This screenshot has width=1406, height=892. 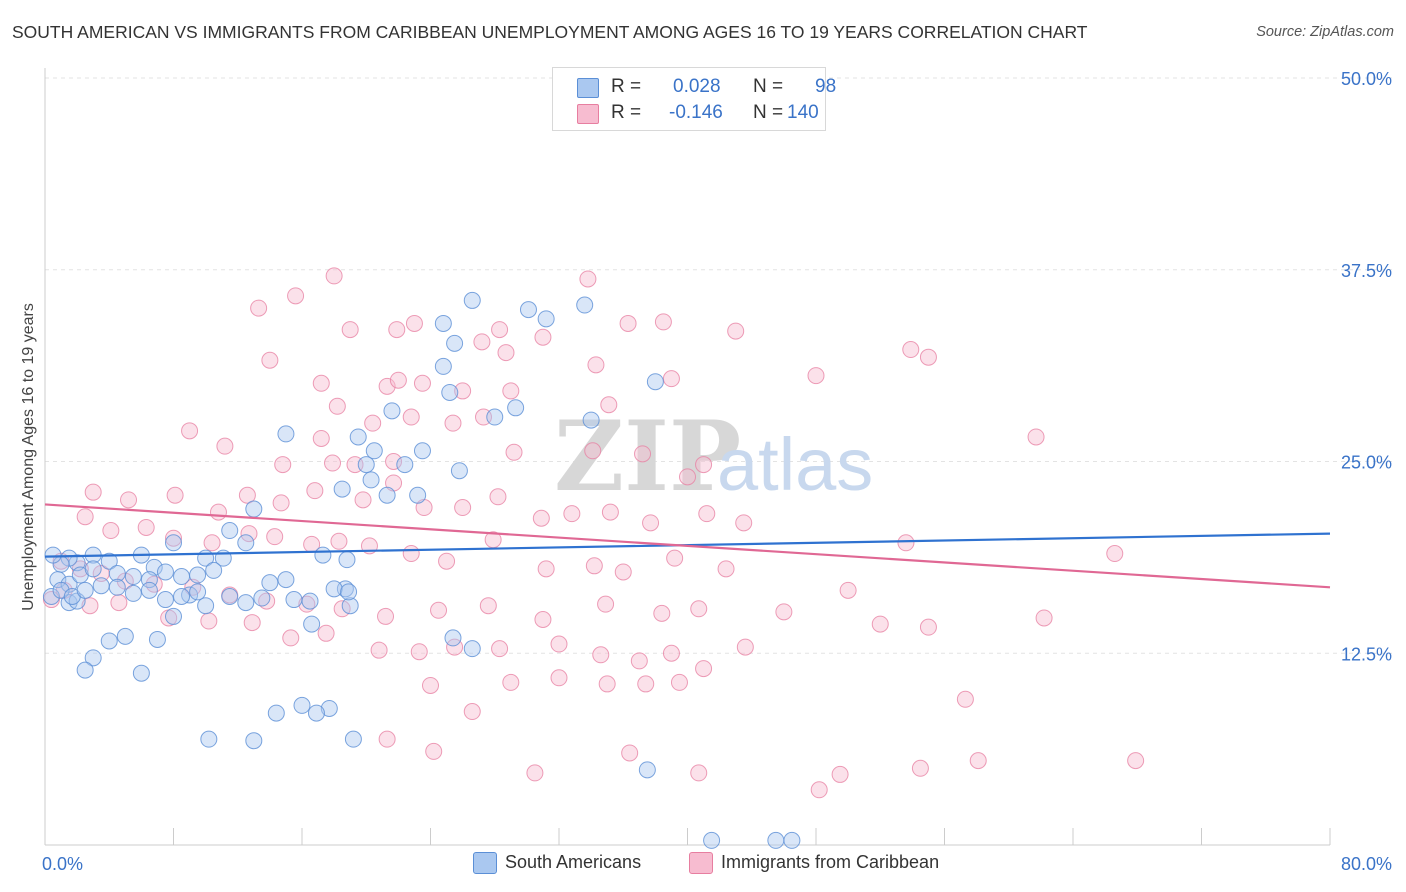 I want to click on carib-legend-label: Immigrants from Caribbean, so click(x=830, y=862).